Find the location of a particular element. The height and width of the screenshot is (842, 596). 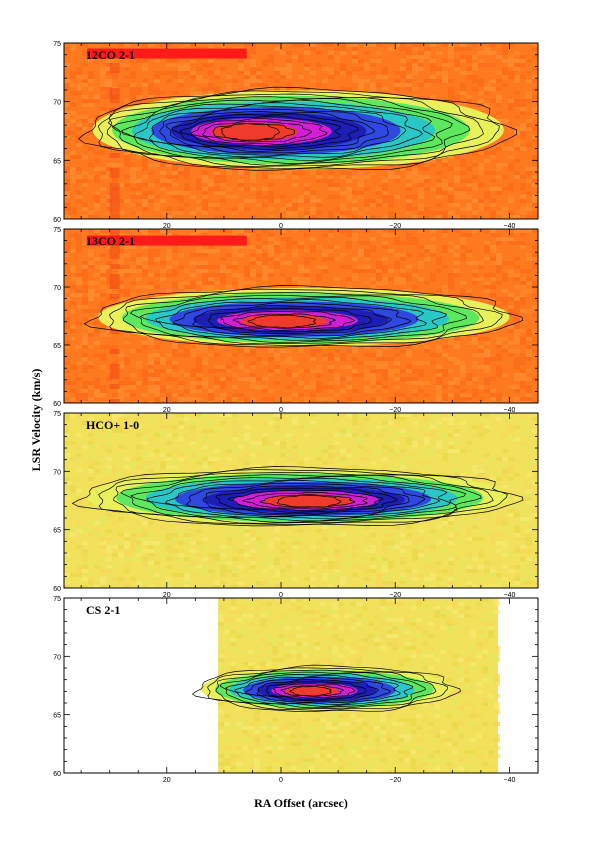

panel-label: CS 2-1 is located at coordinates (103, 610).